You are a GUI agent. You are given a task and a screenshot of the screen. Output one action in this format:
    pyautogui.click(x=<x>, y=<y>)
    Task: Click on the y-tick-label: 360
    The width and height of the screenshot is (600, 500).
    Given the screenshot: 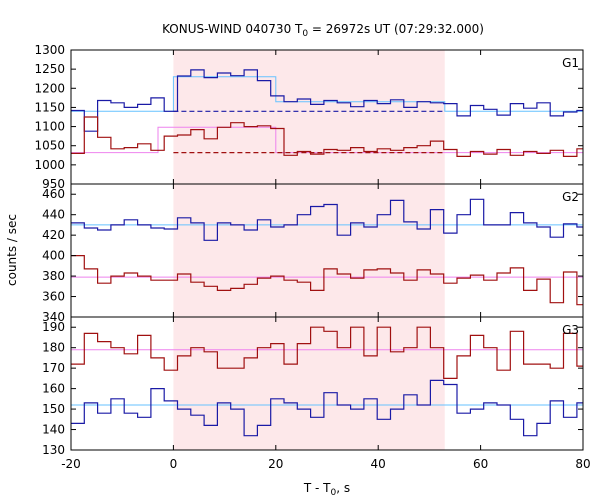 What is the action you would take?
    pyautogui.click(x=53, y=297)
    